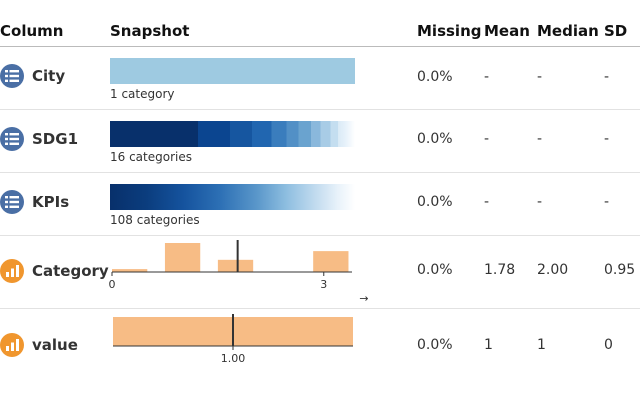 The height and width of the screenshot is (400, 640). Describe the element at coordinates (363, 298) in the screenshot. I see `expand-arrow: →` at that location.